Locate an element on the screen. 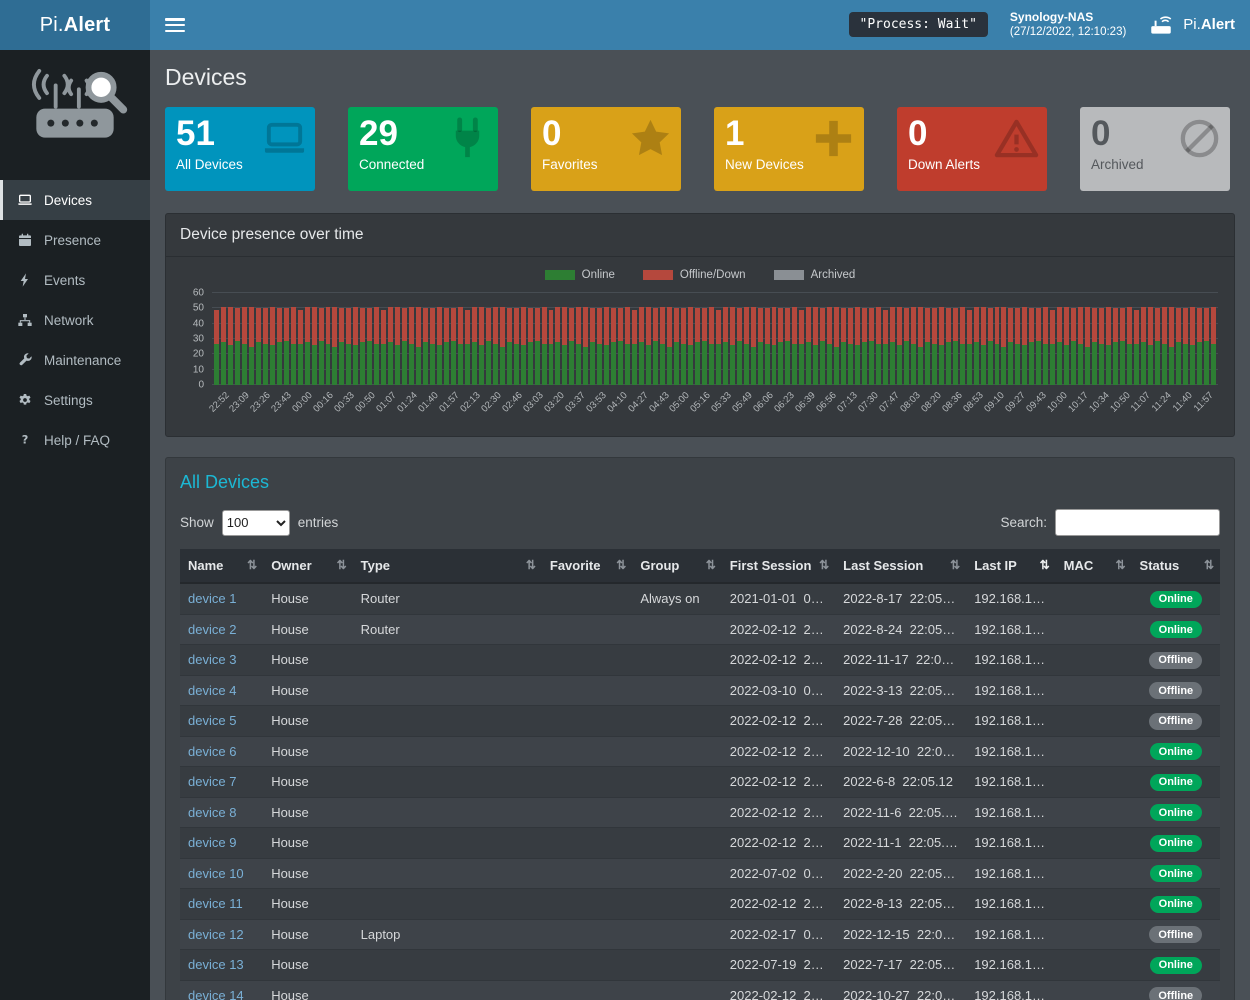  device-name-link: device 3 is located at coordinates (212, 660).